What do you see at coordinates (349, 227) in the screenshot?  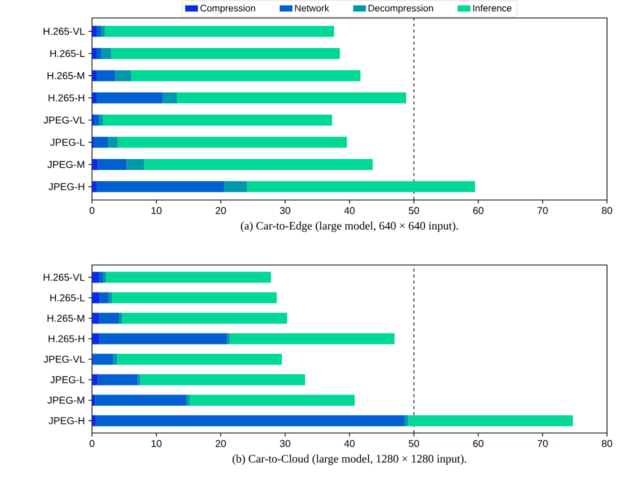 I see `text: (a) Car-to-Edge (large model, 640 × 640 input).` at bounding box center [349, 227].